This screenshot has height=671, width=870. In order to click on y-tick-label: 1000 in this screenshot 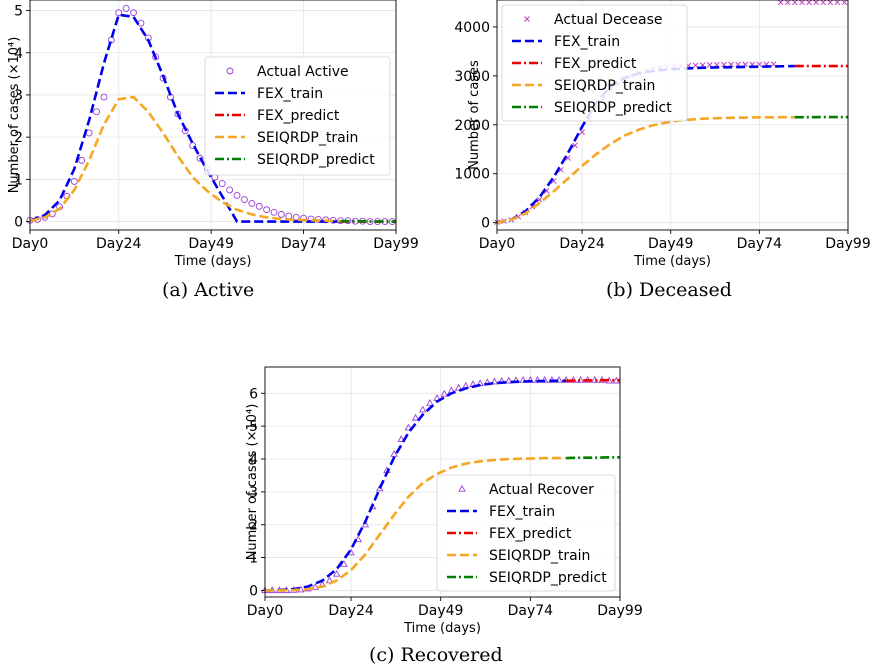, I will do `click(472, 175)`.